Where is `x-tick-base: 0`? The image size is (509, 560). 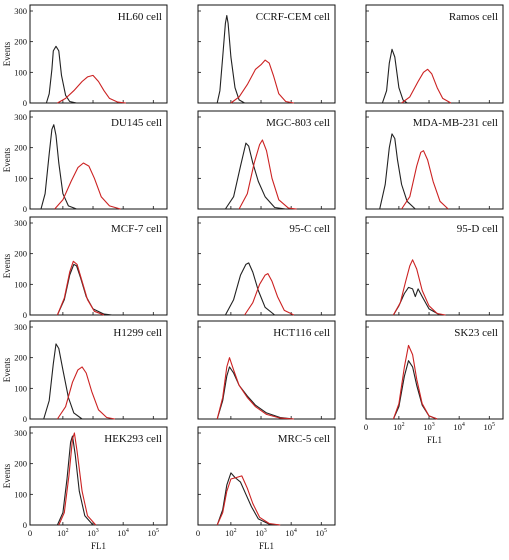 x-tick-base: 0 is located at coordinates (198, 533).